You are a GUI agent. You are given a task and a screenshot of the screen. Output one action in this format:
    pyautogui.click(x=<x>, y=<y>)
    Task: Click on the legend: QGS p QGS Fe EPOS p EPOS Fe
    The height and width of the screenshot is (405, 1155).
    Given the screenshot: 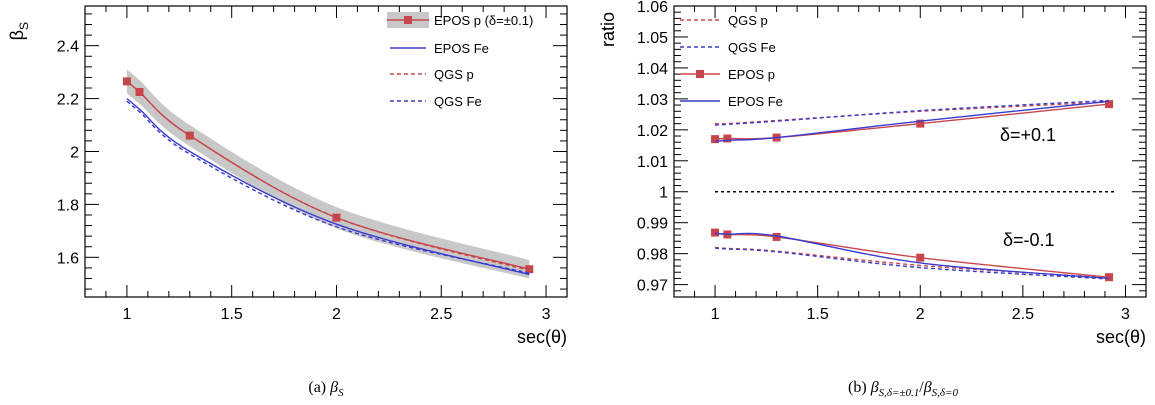 What is the action you would take?
    pyautogui.click(x=731, y=61)
    